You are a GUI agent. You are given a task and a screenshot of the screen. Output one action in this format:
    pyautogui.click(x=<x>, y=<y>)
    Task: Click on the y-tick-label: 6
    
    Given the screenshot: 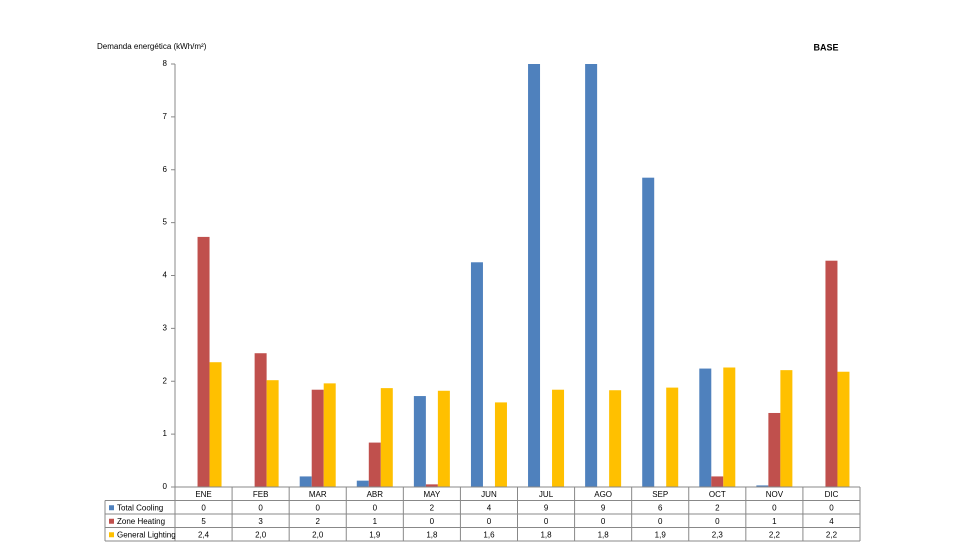 What is the action you would take?
    pyautogui.click(x=165, y=169)
    